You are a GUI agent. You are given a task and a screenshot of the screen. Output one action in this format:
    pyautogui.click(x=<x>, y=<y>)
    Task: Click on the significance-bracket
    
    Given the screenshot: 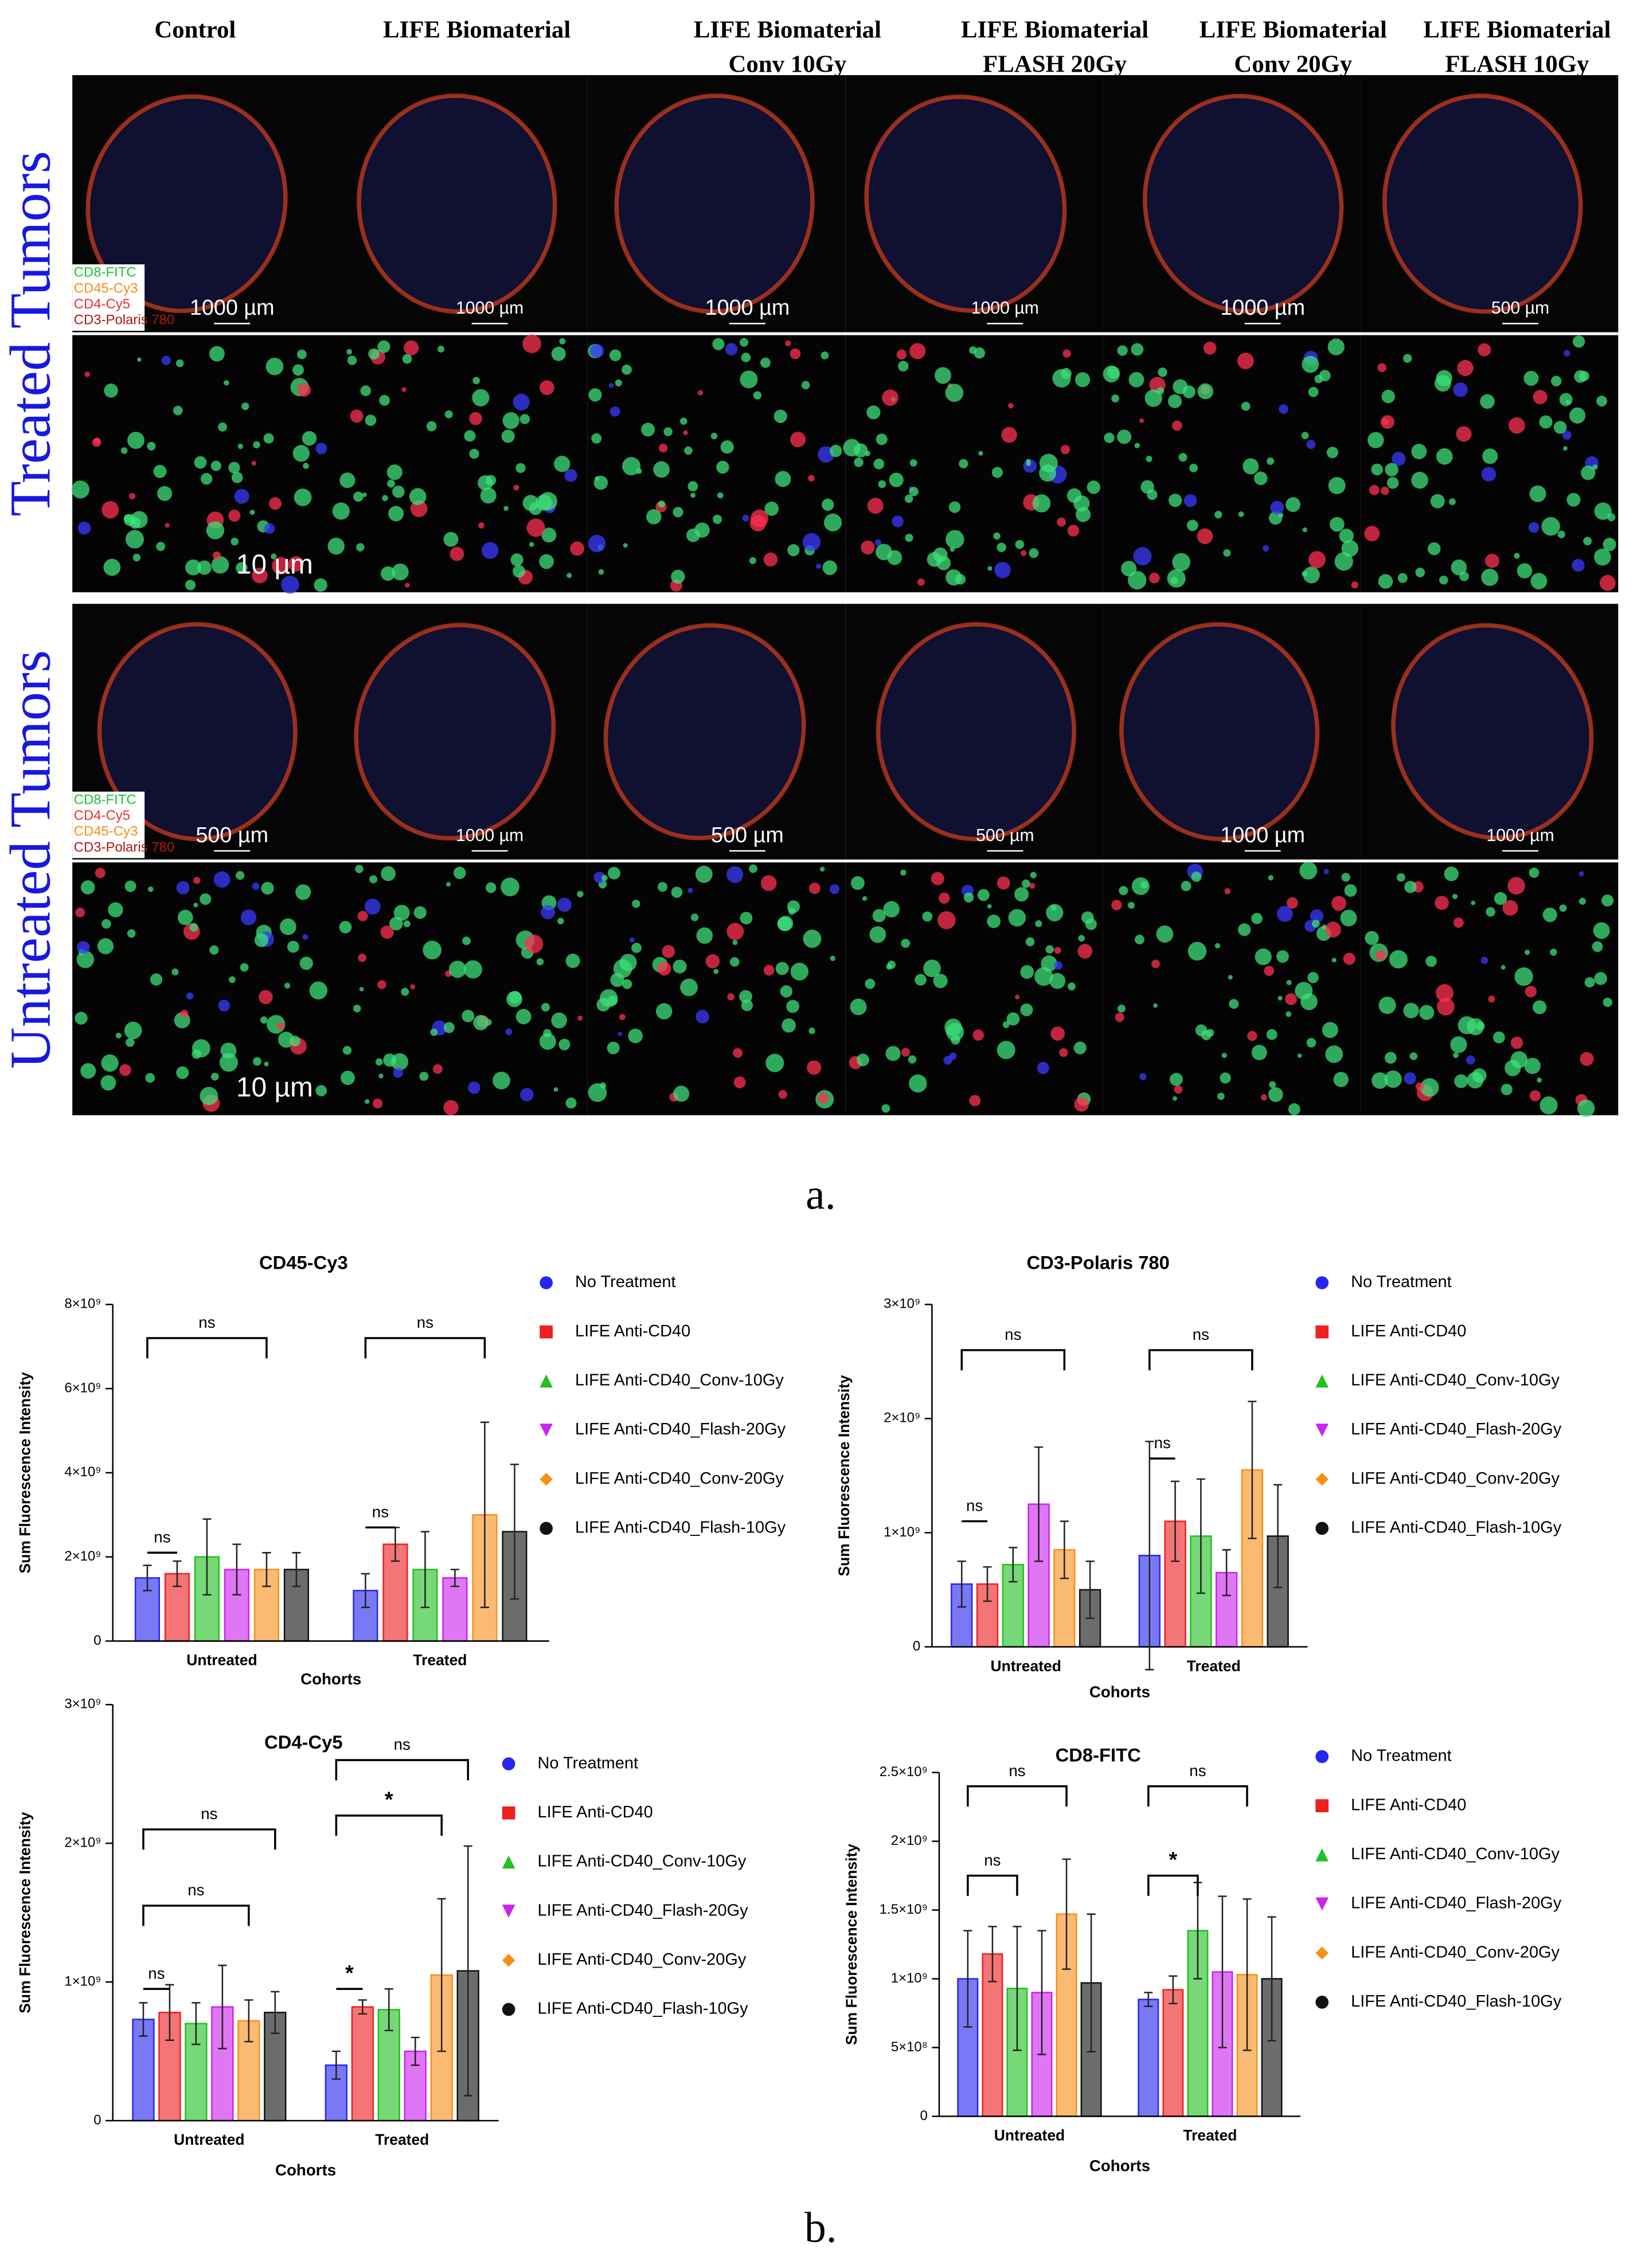 What is the action you would take?
    pyautogui.click(x=425, y=1348)
    